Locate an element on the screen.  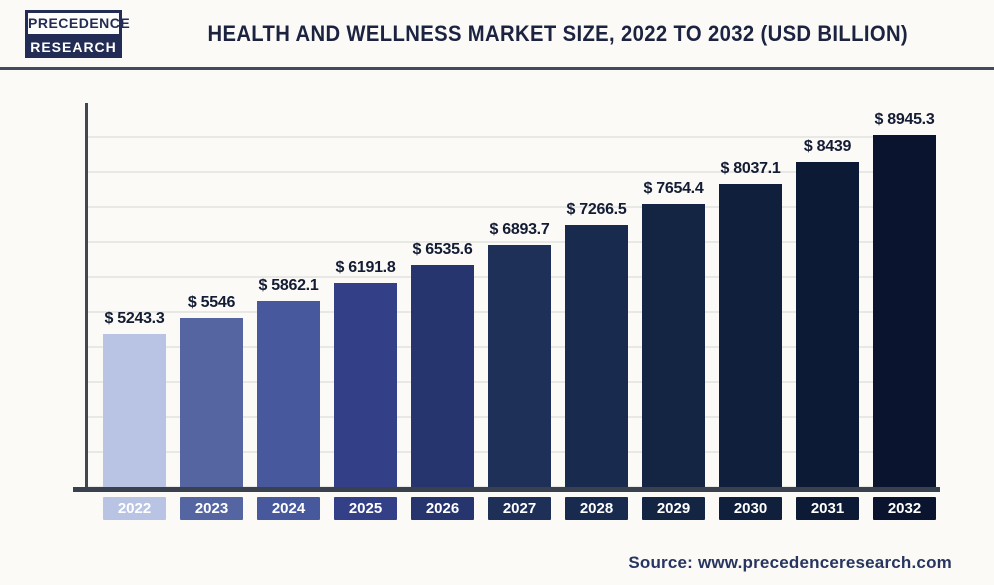
bar-value-label: $ 8945.3 is located at coordinates (904, 119).